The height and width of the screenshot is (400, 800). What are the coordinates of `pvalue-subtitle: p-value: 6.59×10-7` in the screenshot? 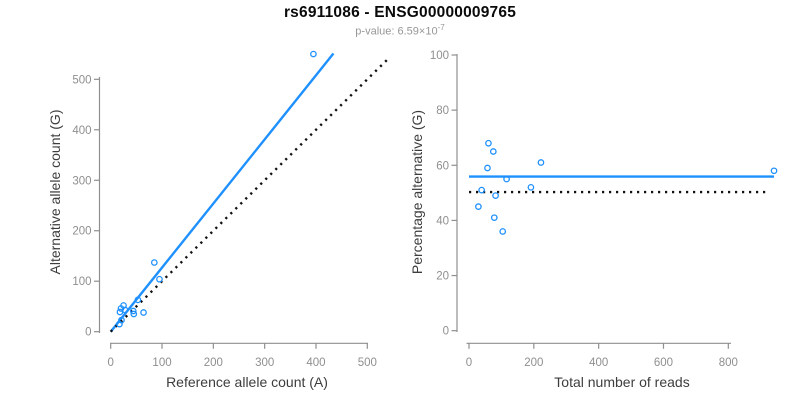 It's located at (400, 30).